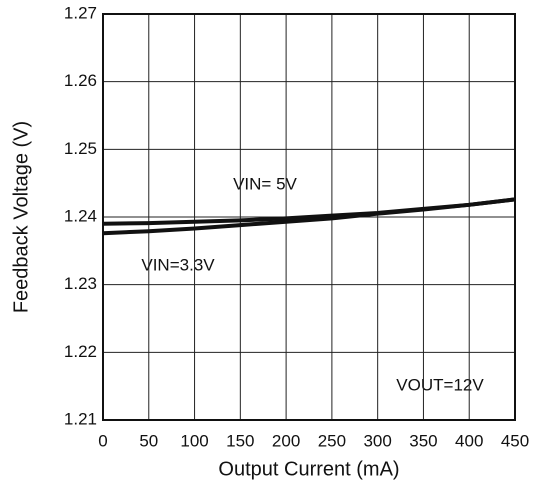  What do you see at coordinates (377, 440) in the screenshot?
I see `x-tick-label: 300` at bounding box center [377, 440].